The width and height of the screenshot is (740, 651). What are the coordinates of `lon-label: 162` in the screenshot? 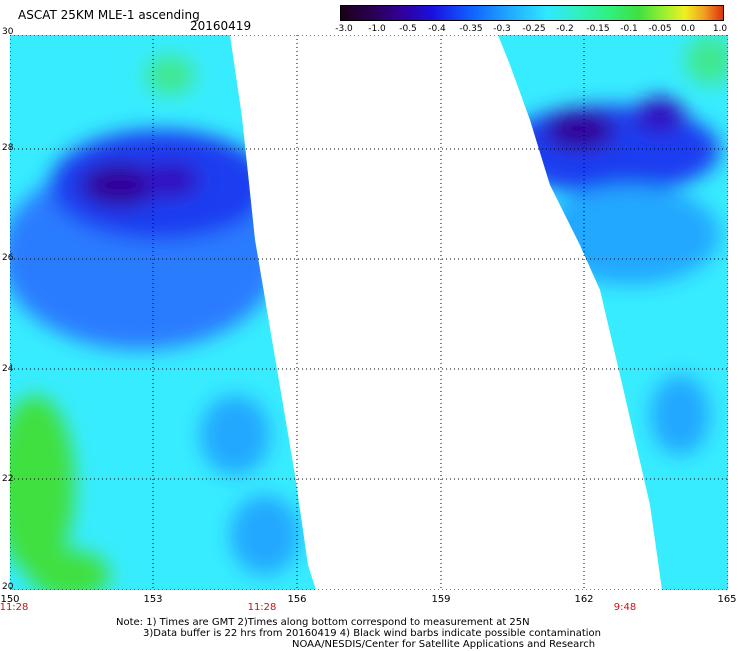 It's located at (584, 599).